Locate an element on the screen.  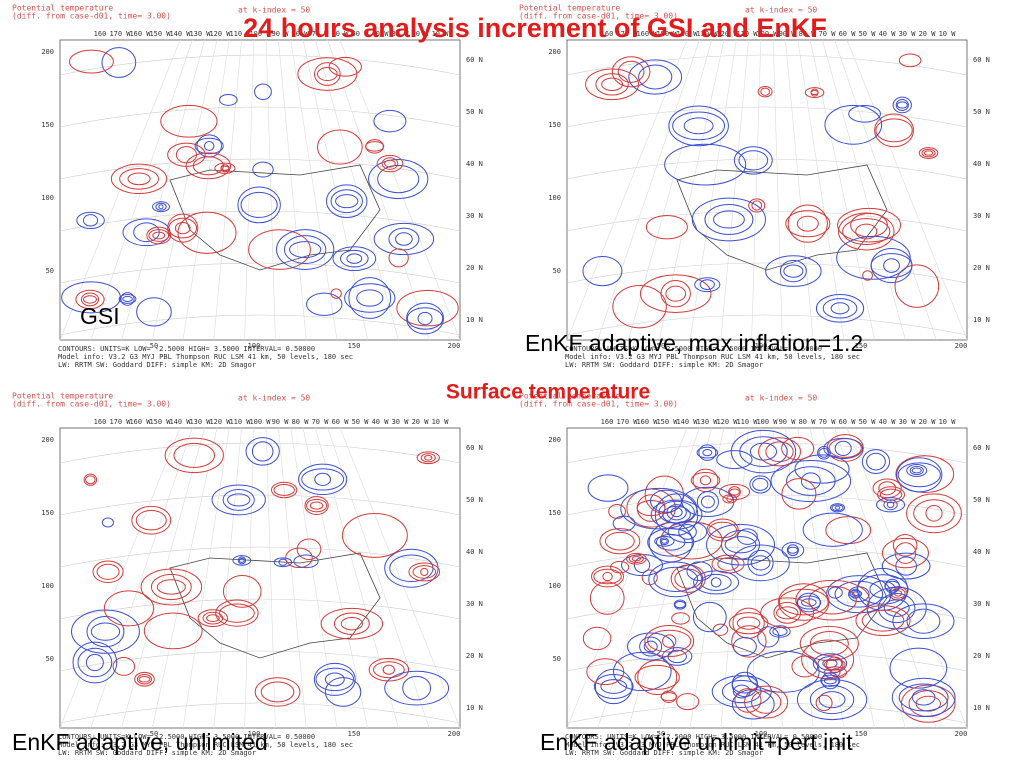
lon-label: 70 W is located at coordinates (828, 34).